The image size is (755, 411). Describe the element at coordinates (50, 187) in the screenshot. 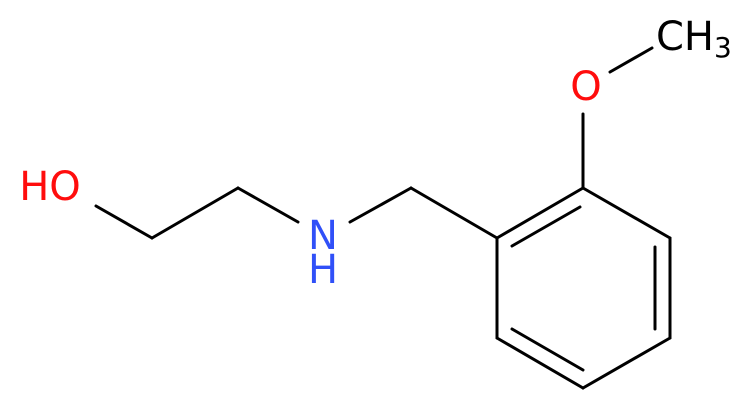

I see `atom-label: HO` at that location.